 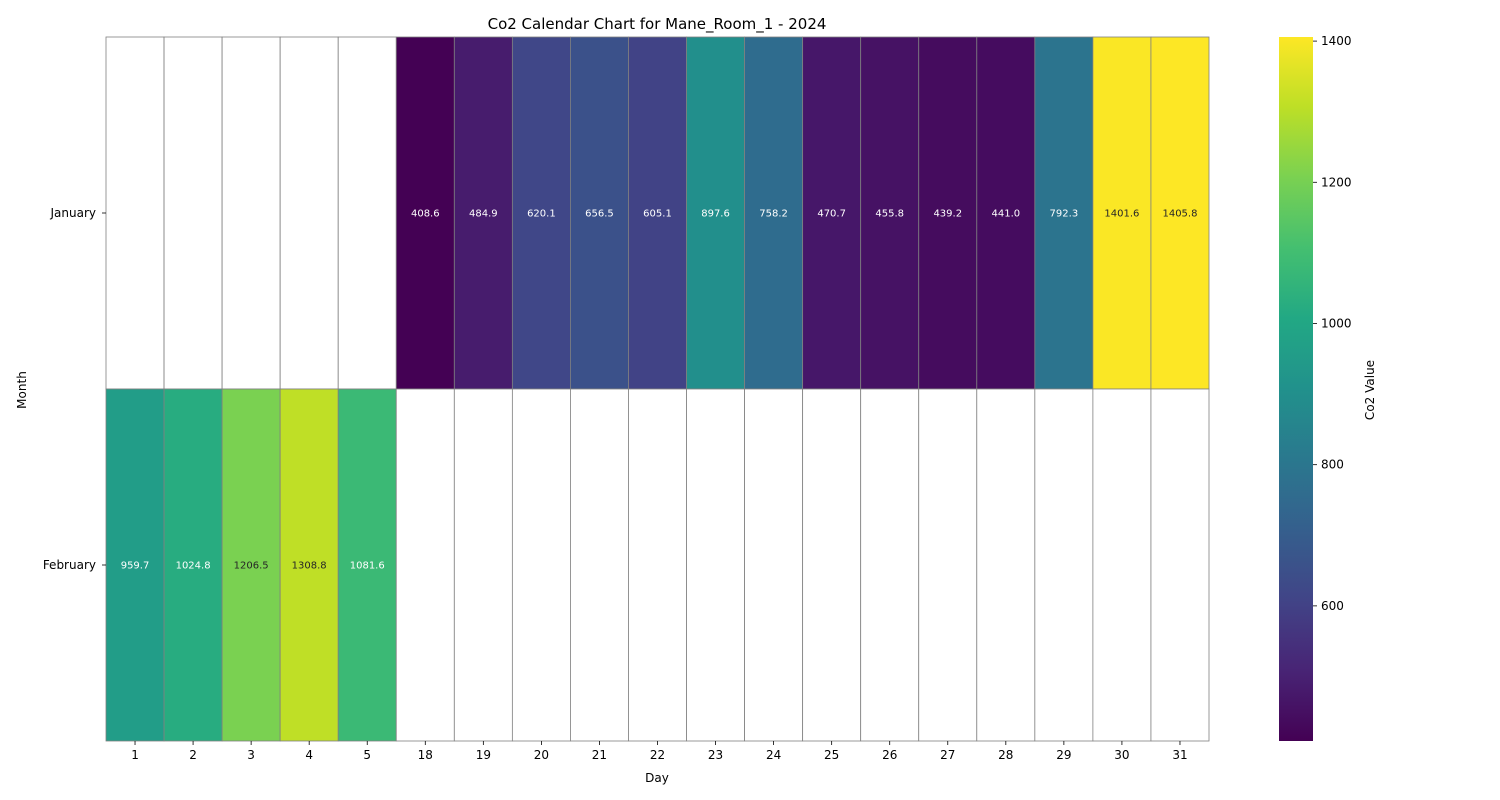 What do you see at coordinates (1005, 755) in the screenshot?
I see `x-tick-label: 28` at bounding box center [1005, 755].